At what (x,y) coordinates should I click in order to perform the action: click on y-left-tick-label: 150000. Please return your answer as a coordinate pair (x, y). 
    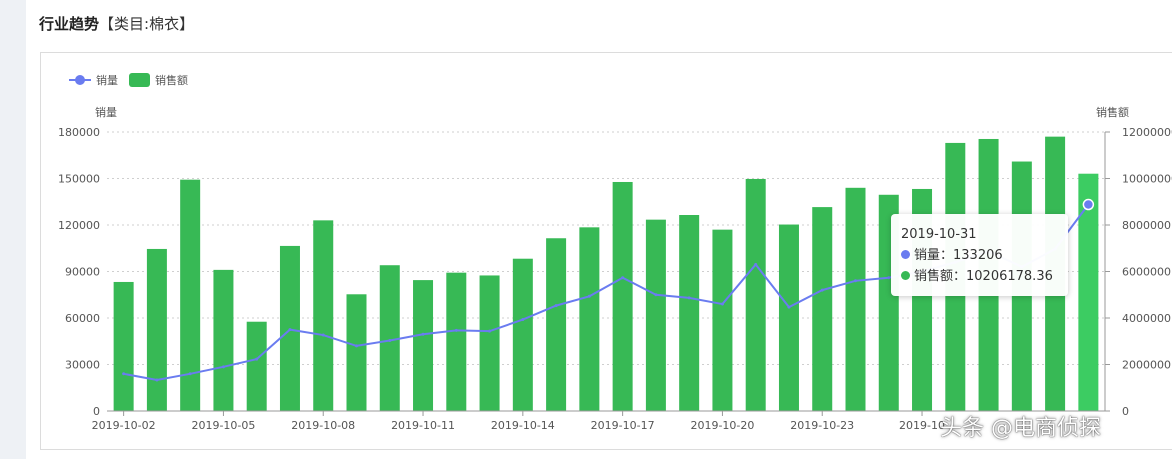
    Looking at the image, I should click on (79, 179).